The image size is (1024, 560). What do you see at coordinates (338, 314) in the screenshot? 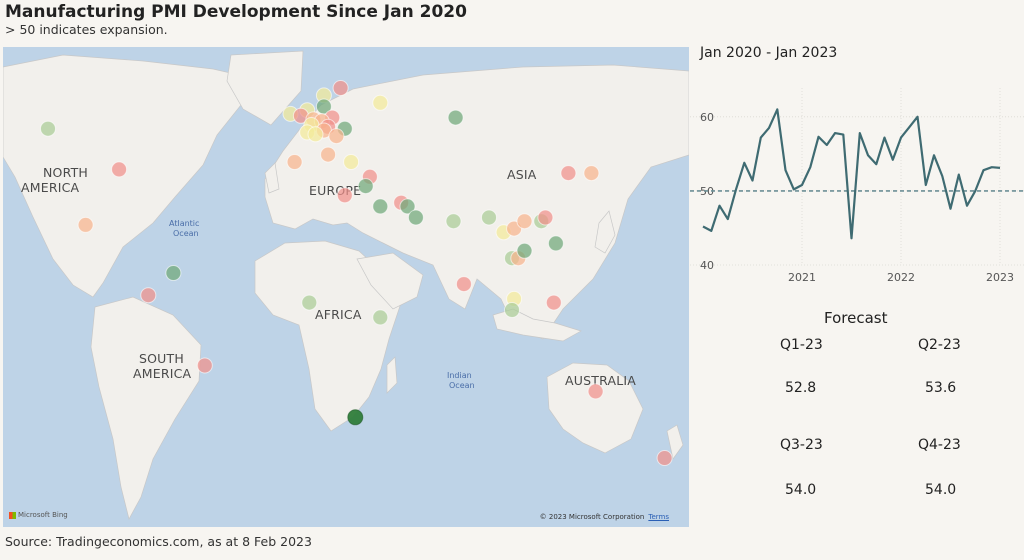
I see `label-africa: AFRICA` at bounding box center [338, 314].